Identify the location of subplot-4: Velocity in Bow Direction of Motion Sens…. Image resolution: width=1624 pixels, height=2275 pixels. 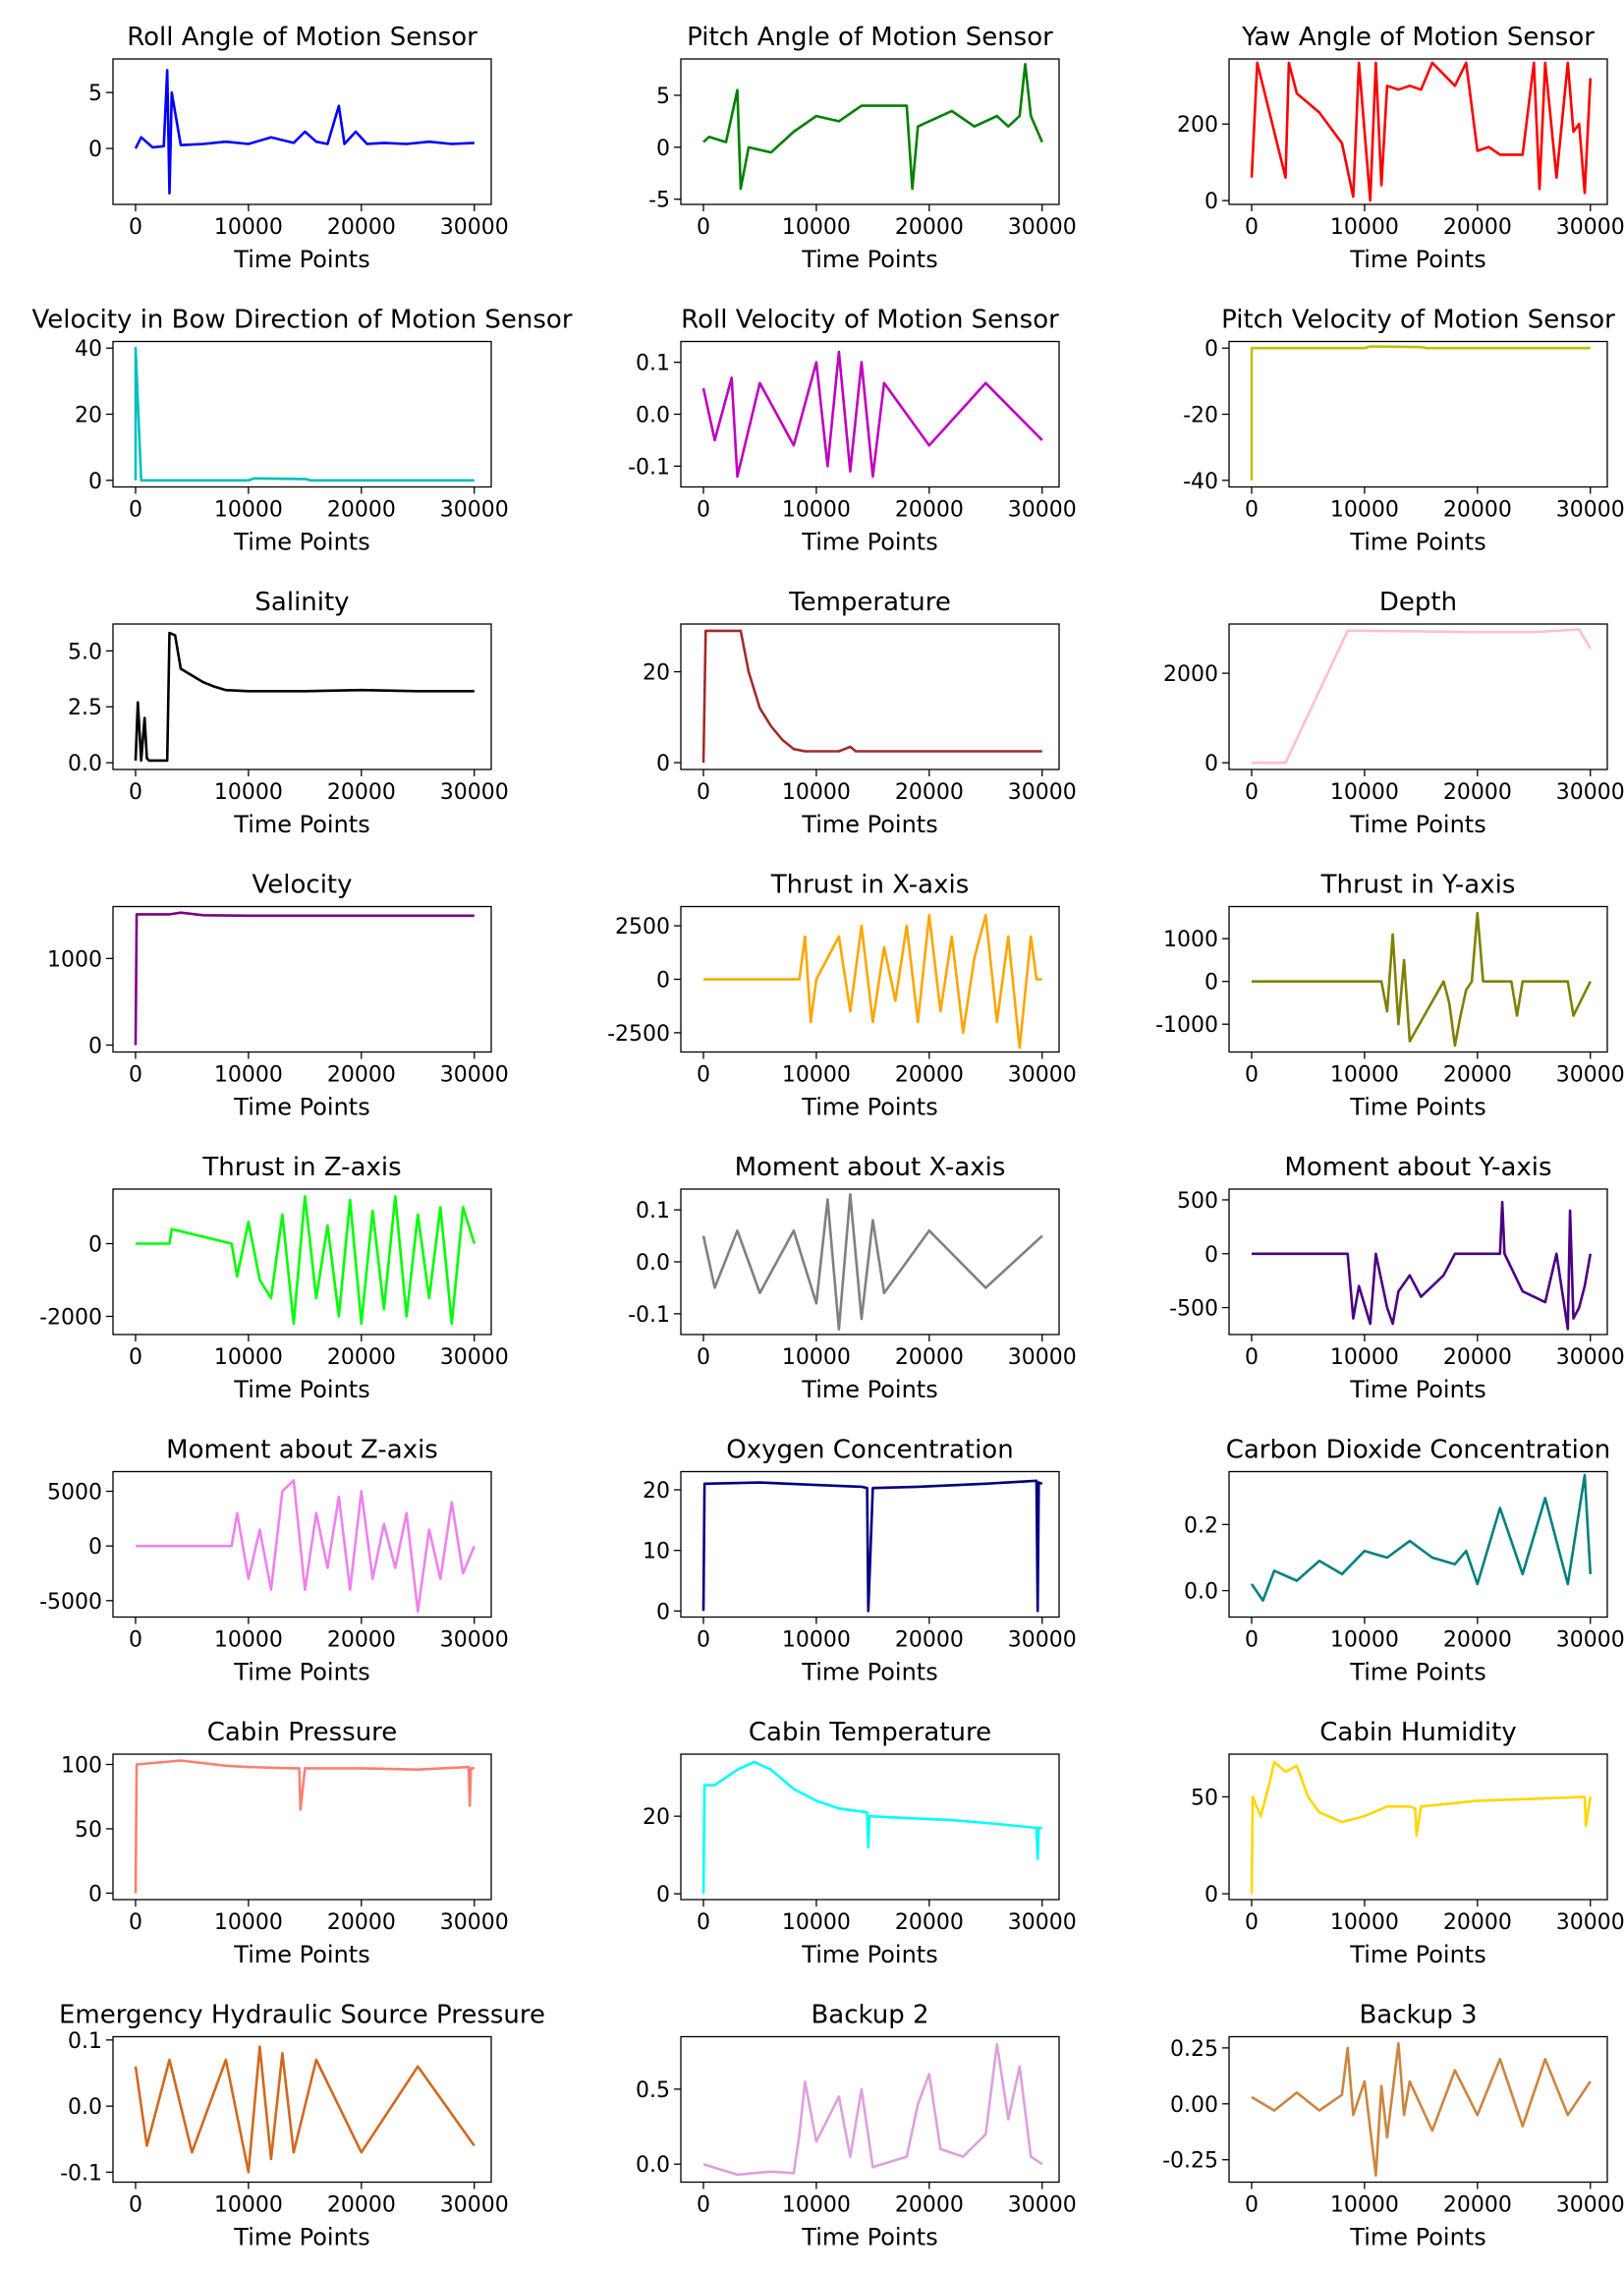
(301, 431).